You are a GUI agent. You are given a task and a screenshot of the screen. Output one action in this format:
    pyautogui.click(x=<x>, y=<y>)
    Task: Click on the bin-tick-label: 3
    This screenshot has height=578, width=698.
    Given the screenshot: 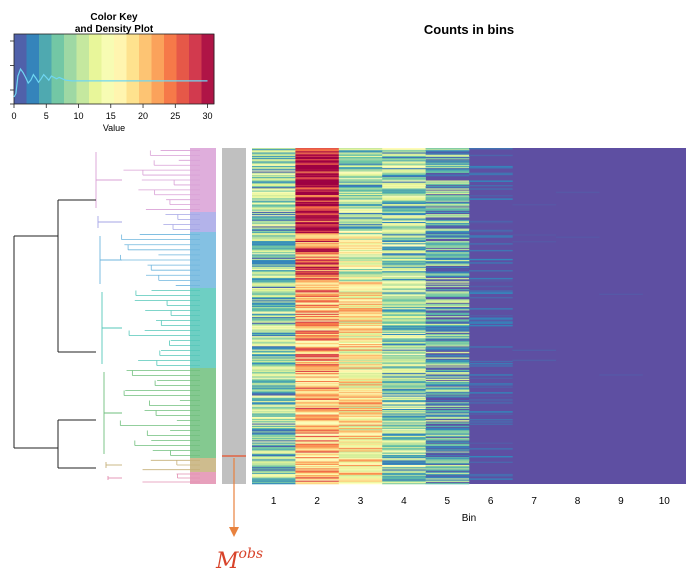 What is the action you would take?
    pyautogui.click(x=361, y=501)
    